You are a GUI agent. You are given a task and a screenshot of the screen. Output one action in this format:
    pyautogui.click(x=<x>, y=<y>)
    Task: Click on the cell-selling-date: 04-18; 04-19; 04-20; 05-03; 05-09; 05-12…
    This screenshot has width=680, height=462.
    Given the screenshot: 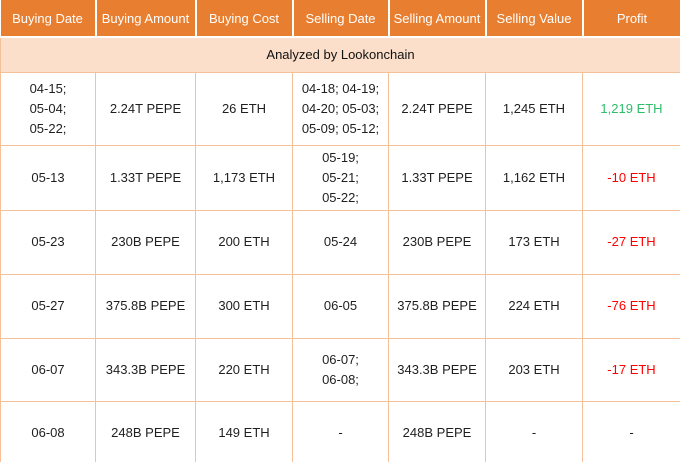 What is the action you would take?
    pyautogui.click(x=340, y=108)
    